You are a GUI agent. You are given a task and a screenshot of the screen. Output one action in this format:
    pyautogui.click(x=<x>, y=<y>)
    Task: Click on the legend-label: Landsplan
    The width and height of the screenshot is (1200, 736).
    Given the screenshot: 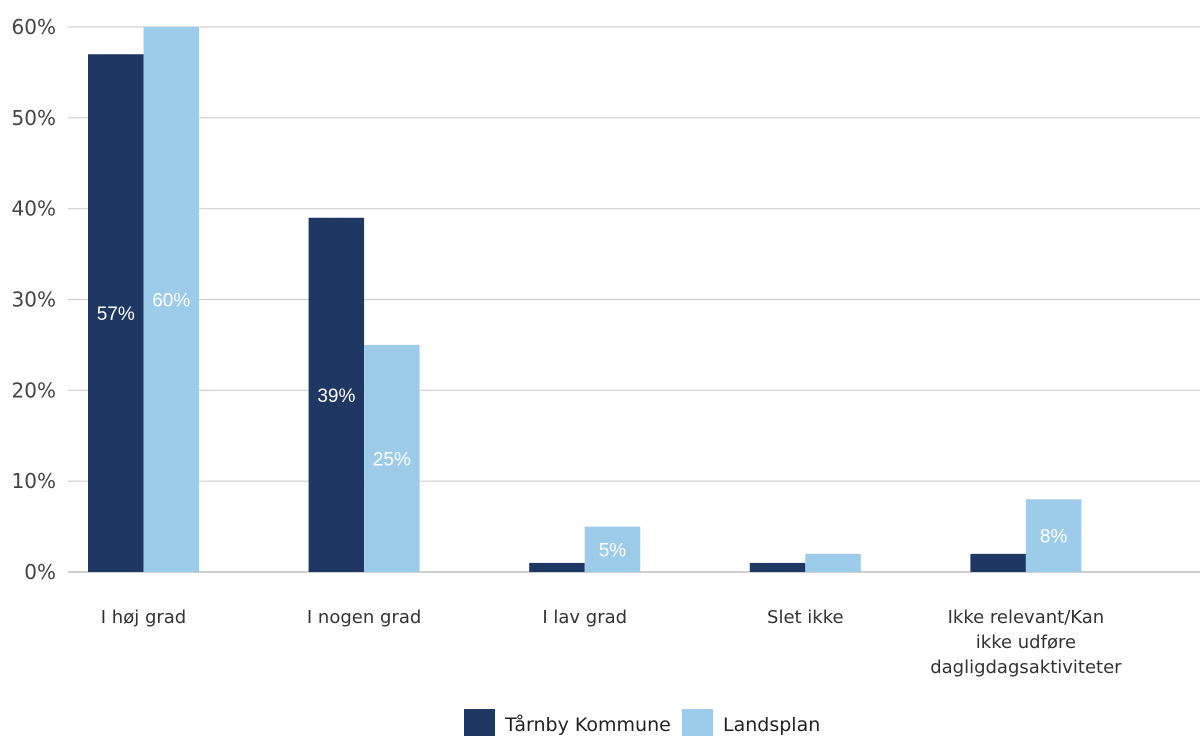 What is the action you would take?
    pyautogui.click(x=771, y=725)
    